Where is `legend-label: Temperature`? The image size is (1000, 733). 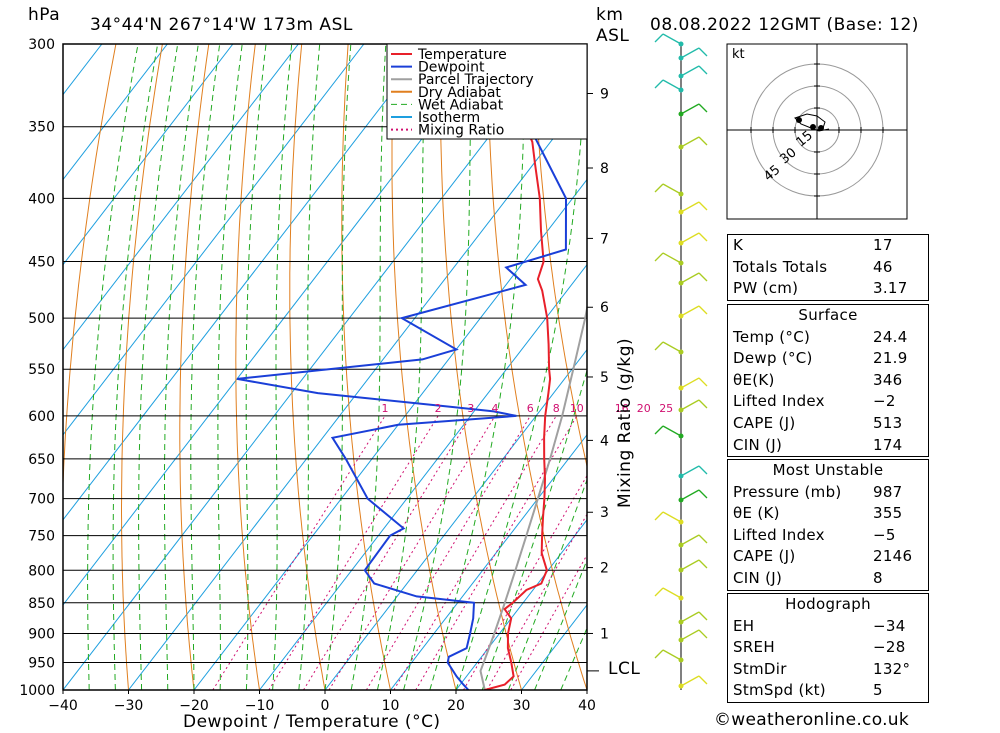 legend-label: Temperature is located at coordinates (462, 55).